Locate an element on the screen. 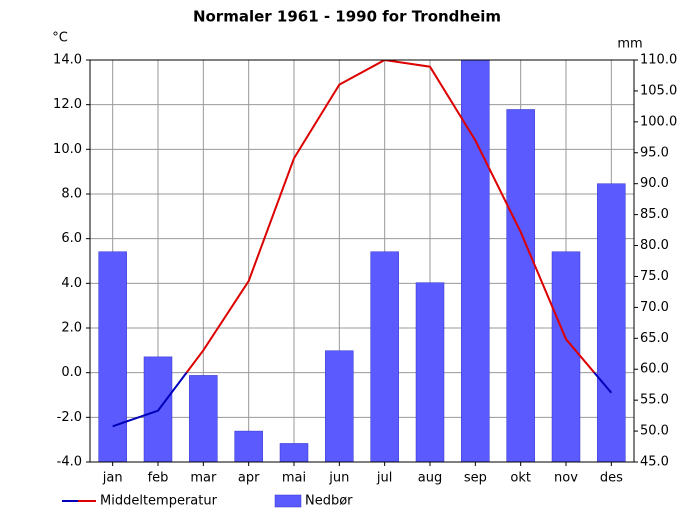  x-tick-label: des is located at coordinates (611, 478).